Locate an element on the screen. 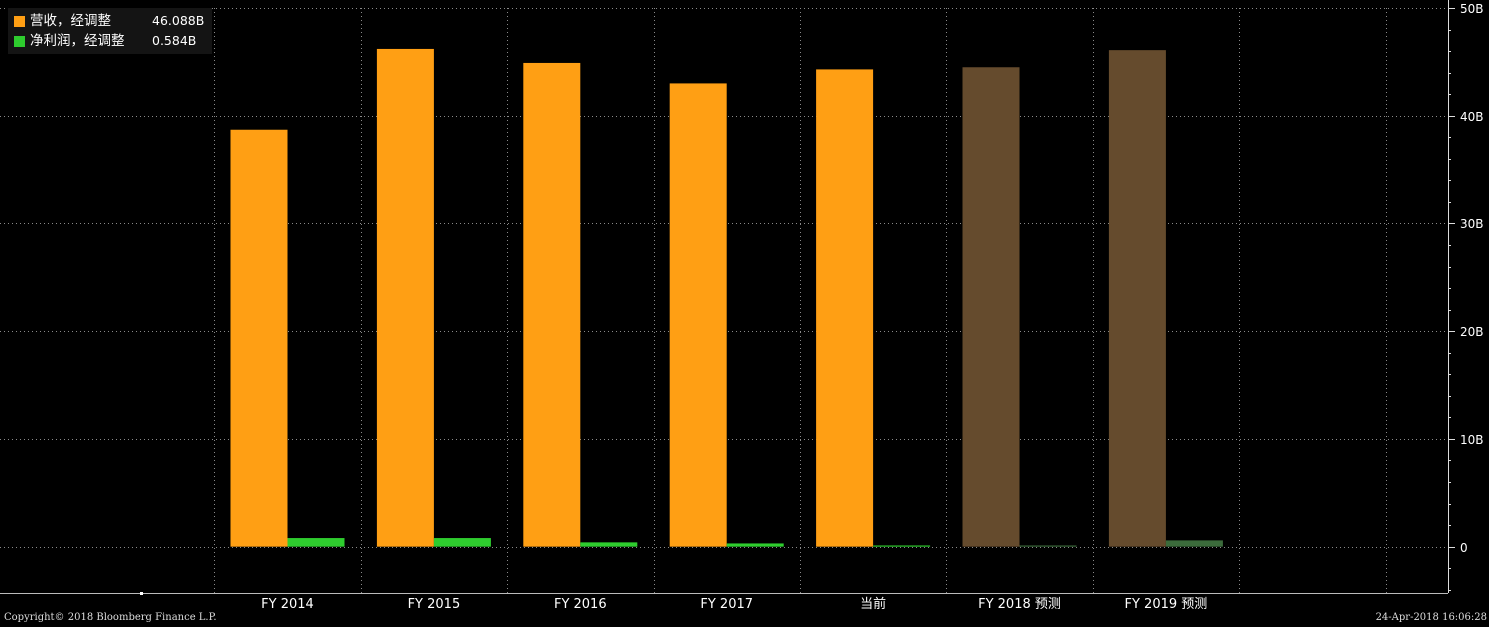  legend-value-revenue: 46.088B is located at coordinates (178, 20).